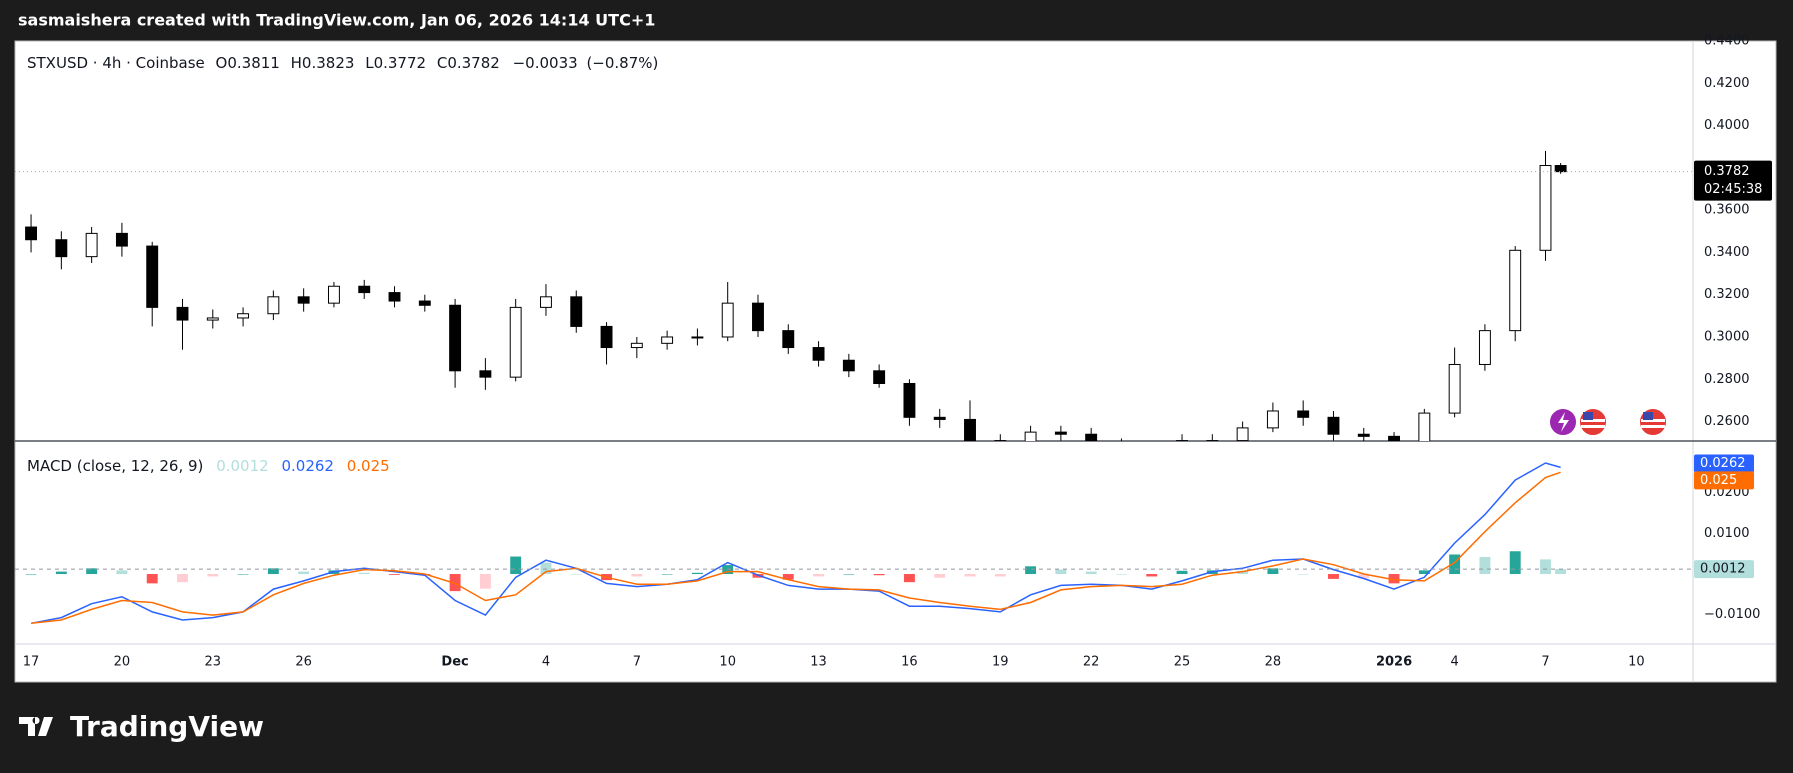 The image size is (1793, 773). What do you see at coordinates (328, 63) in the screenshot?
I see `ohlc-value: 0.3823` at bounding box center [328, 63].